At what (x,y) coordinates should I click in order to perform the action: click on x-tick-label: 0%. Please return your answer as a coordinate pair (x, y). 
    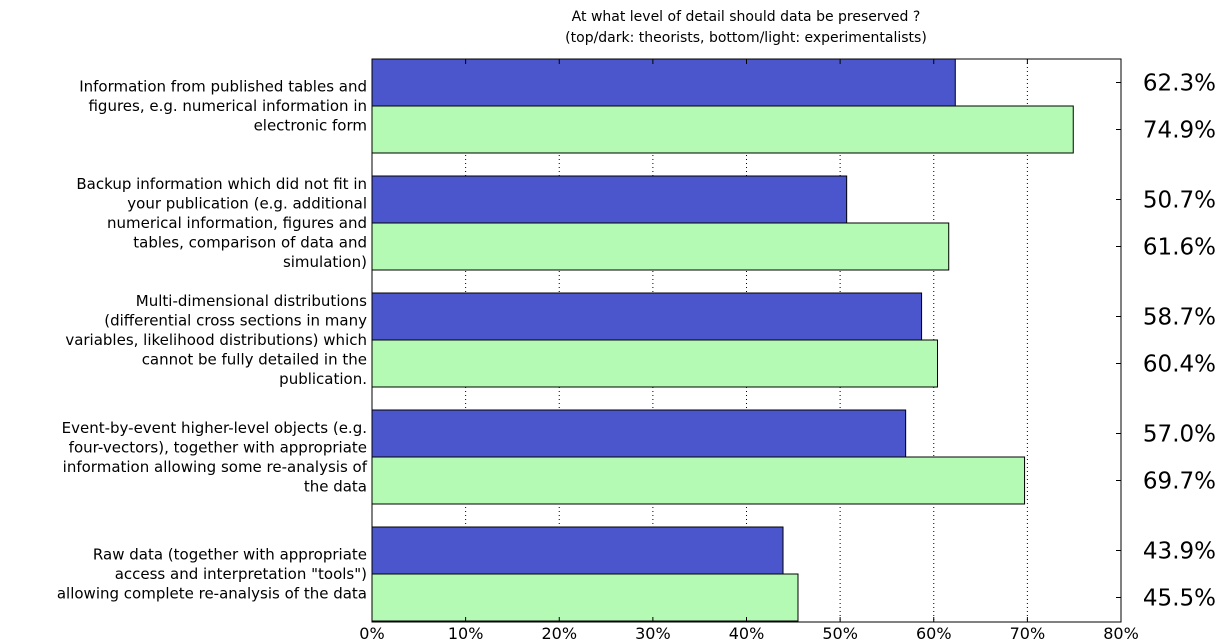
    Looking at the image, I should click on (371, 633).